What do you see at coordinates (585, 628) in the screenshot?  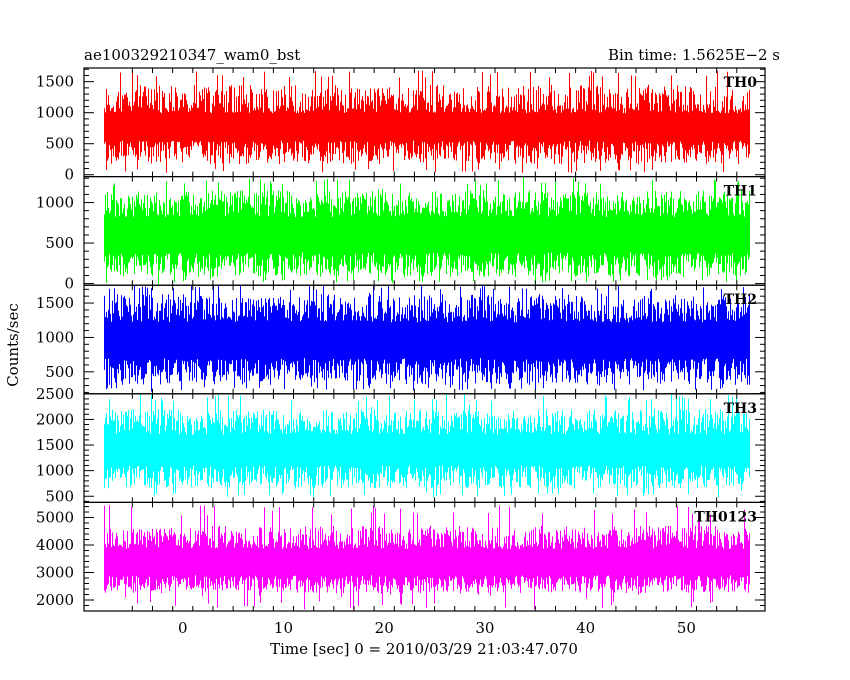 I see `x-tick-label: 40` at bounding box center [585, 628].